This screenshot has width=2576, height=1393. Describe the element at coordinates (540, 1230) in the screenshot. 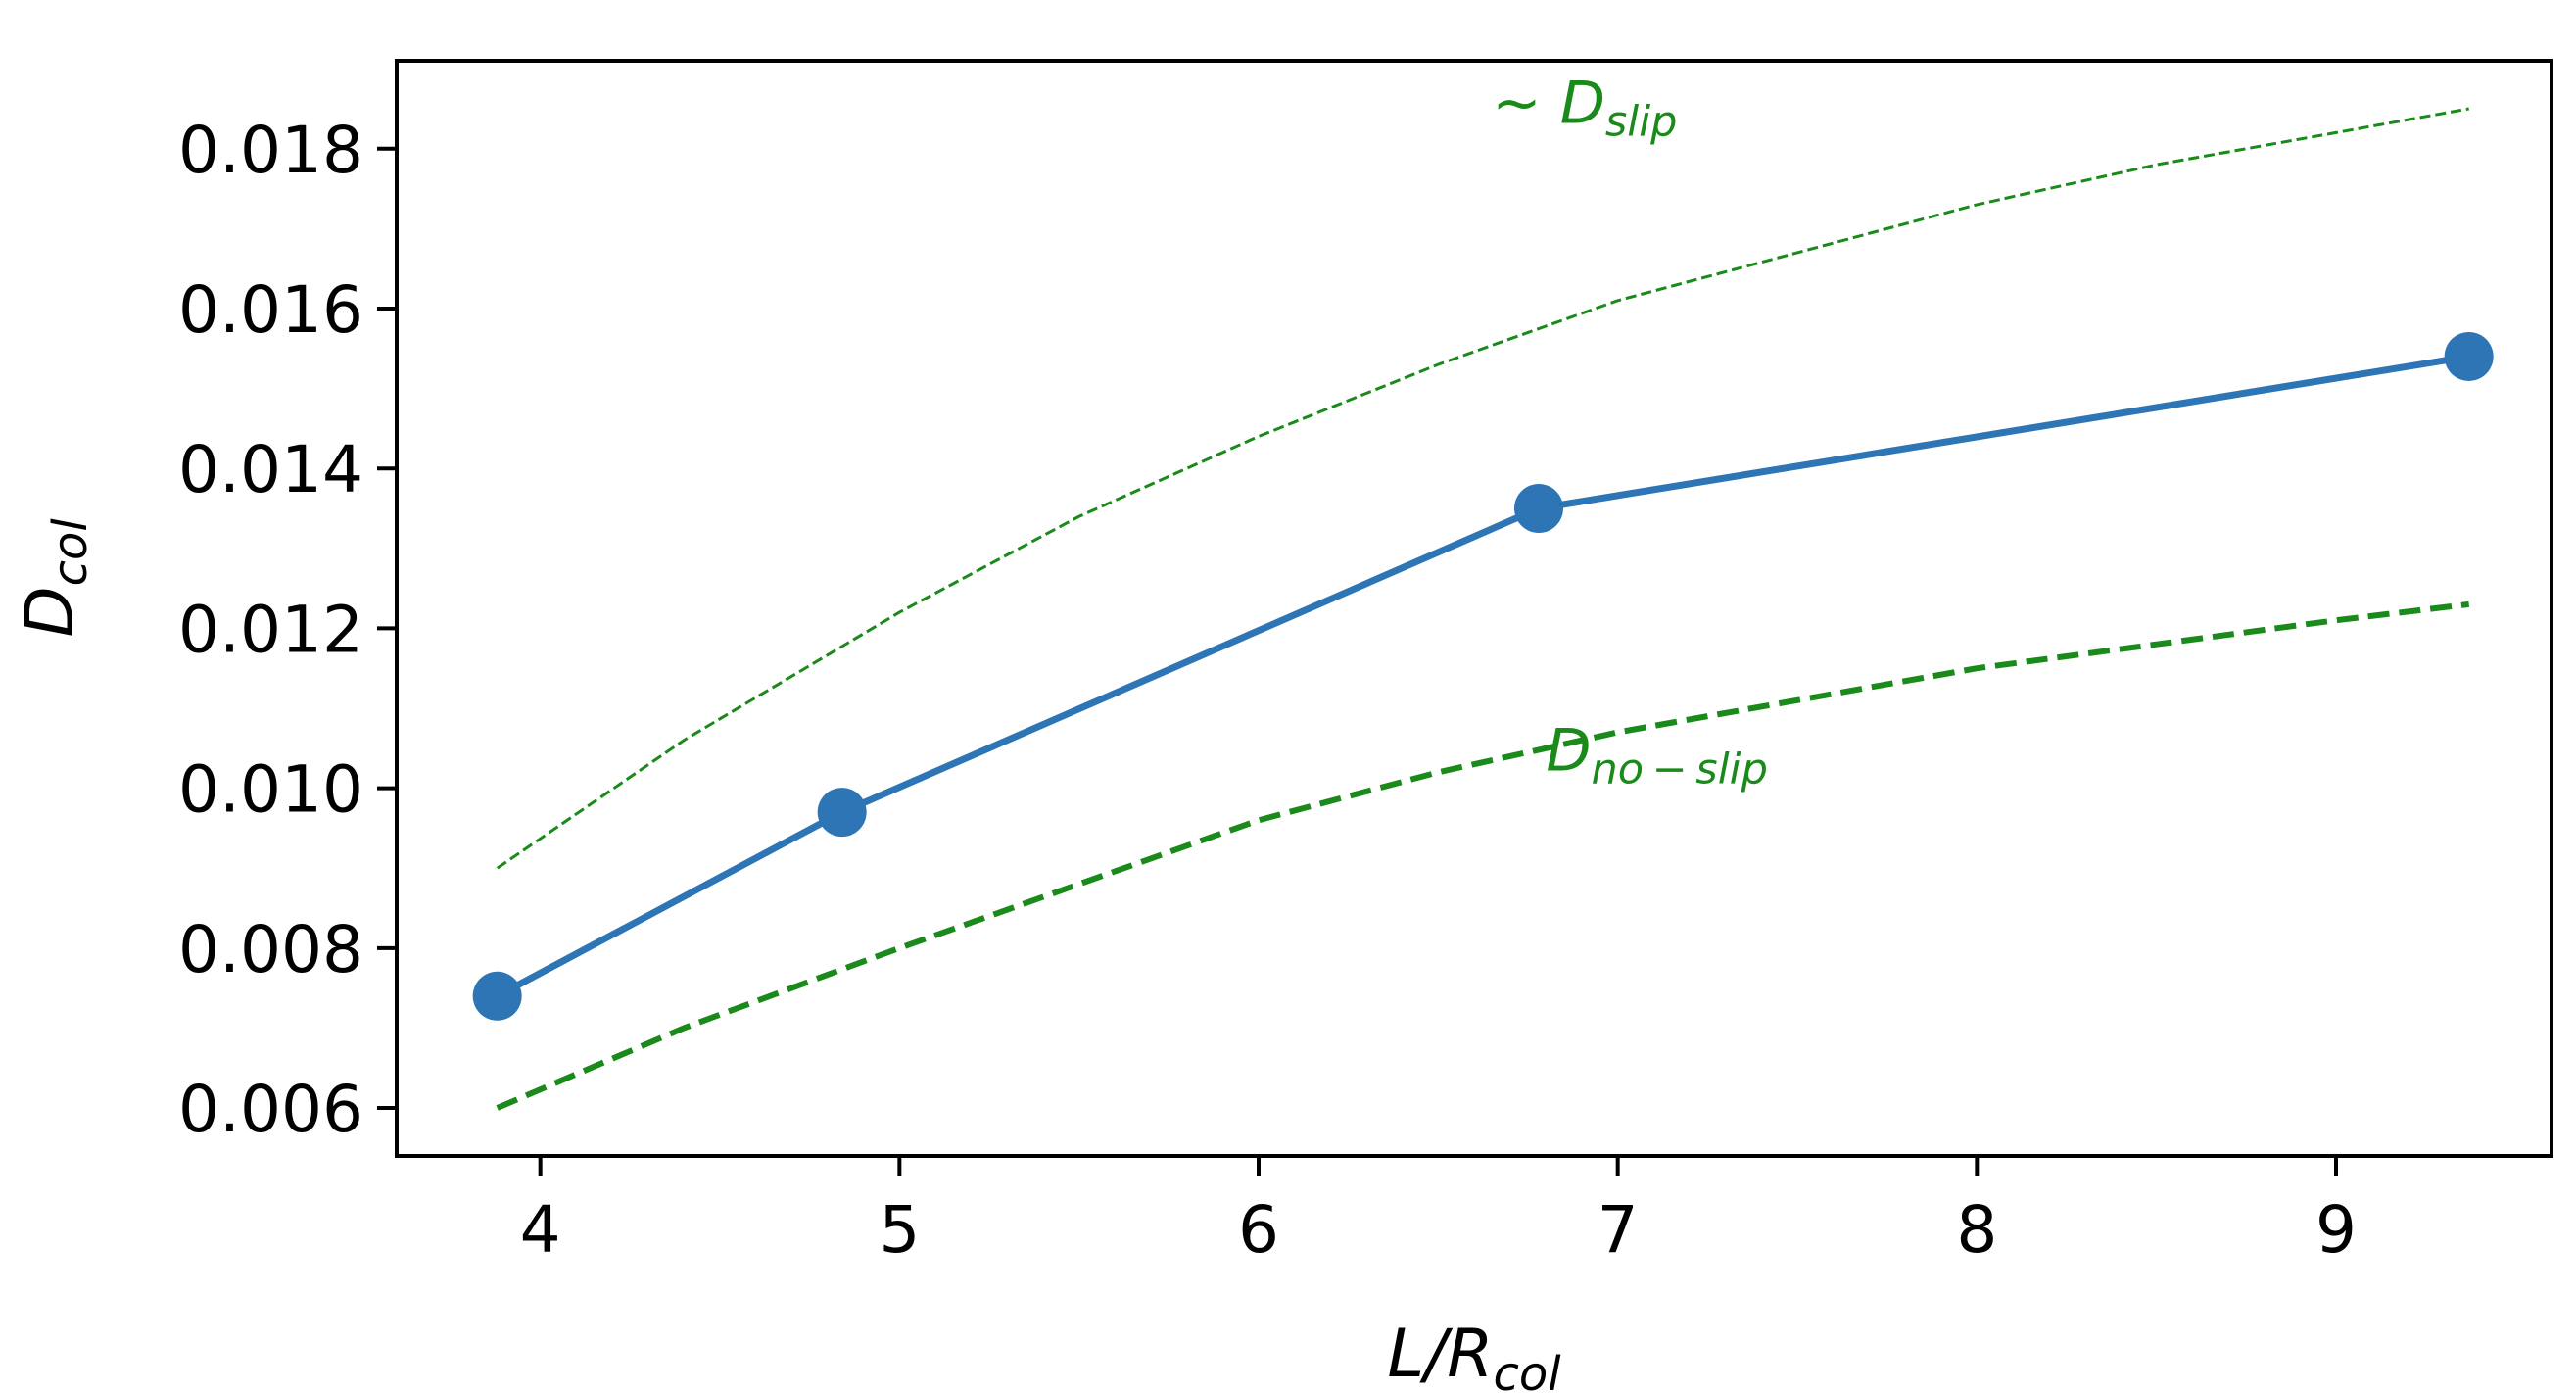

I see `x-tick-label: 4` at that location.